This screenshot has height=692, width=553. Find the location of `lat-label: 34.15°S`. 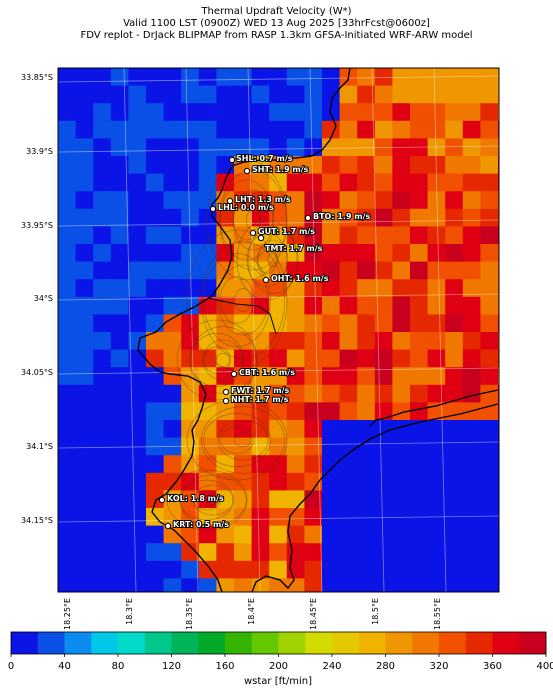

lat-label: 34.15°S is located at coordinates (37, 520).